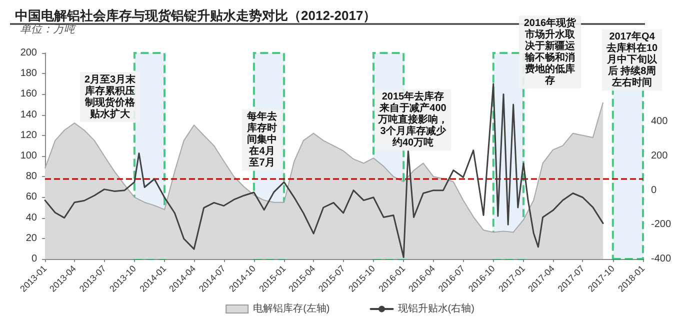 The width and height of the screenshot is (700, 321). I want to click on y2-tick-label: -200, so click(661, 224).